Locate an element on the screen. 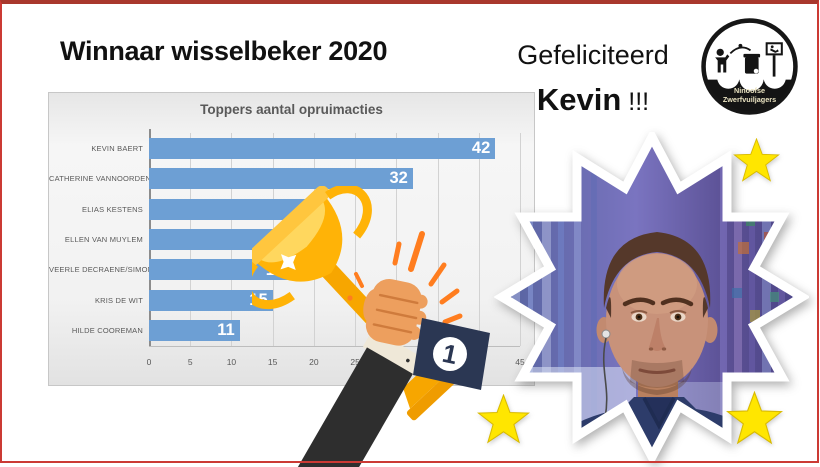  x-tick-label: 5 is located at coordinates (190, 362).